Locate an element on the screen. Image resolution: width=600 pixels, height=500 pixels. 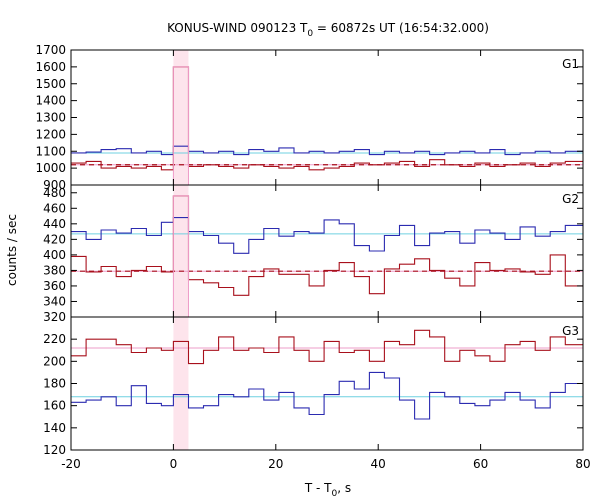
x-axis-label: T - T0, s is located at coordinates (327, 490).